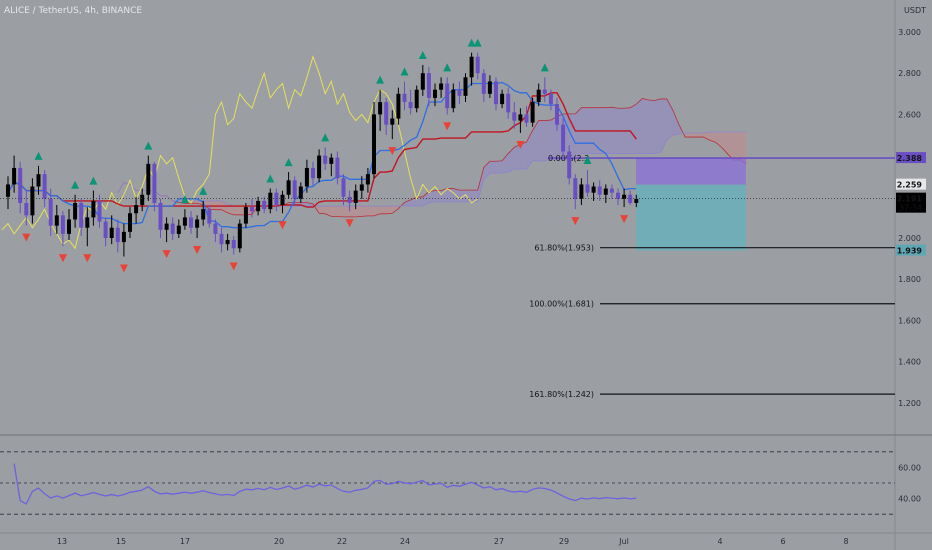  I want to click on take-profit-zone, so click(691, 217).